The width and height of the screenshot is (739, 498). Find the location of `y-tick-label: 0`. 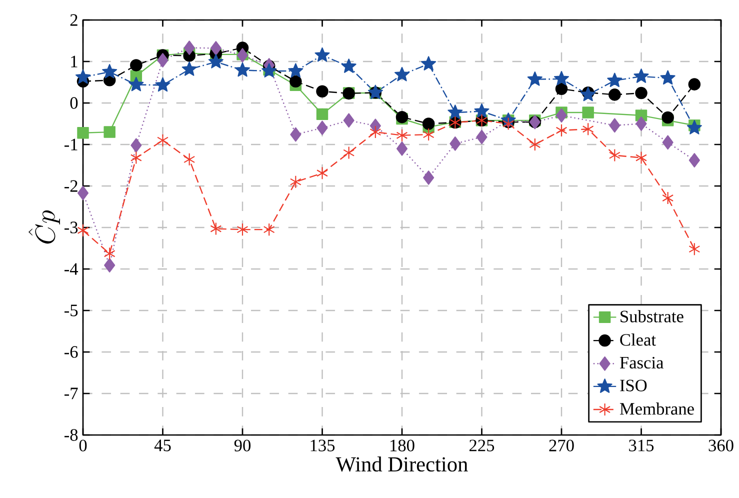

y-tick-label: 0 is located at coordinates (74, 103).